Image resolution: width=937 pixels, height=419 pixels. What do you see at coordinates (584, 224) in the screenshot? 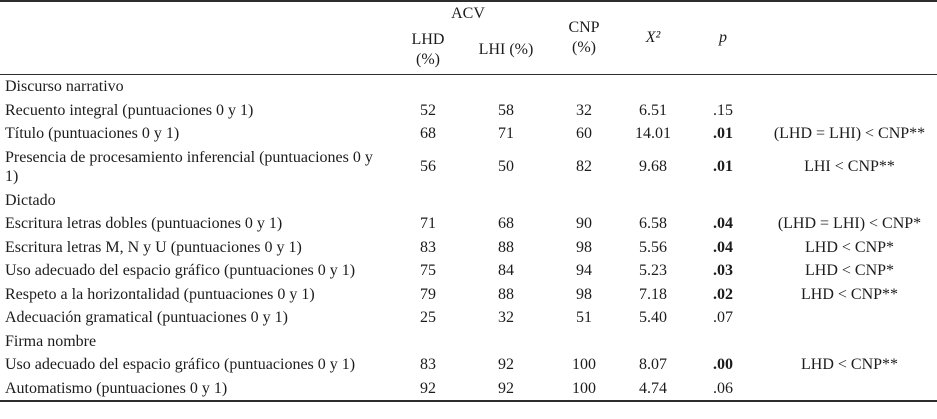
I see `cnp-value: 90` at bounding box center [584, 224].